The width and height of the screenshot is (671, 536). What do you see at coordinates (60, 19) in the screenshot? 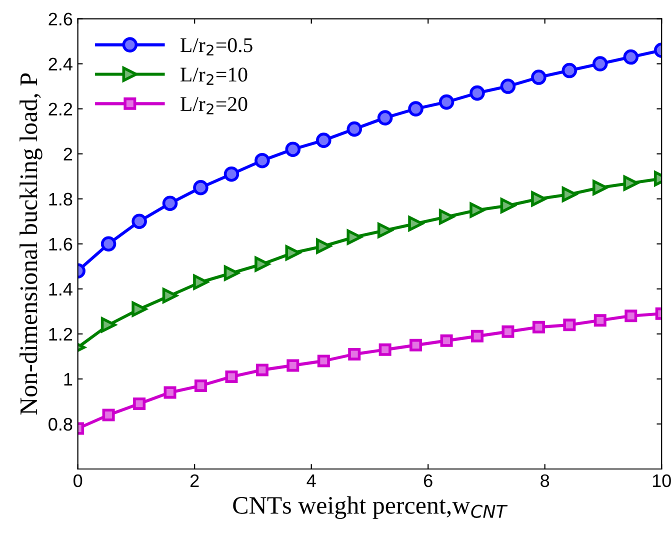
I see `y-tick-label: 2.6` at bounding box center [60, 19].